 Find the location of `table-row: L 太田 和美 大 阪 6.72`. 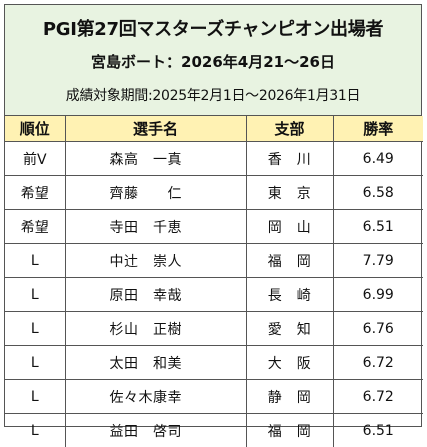

table-row: L 太田 和美 大 阪 6.72 is located at coordinates (214, 363).